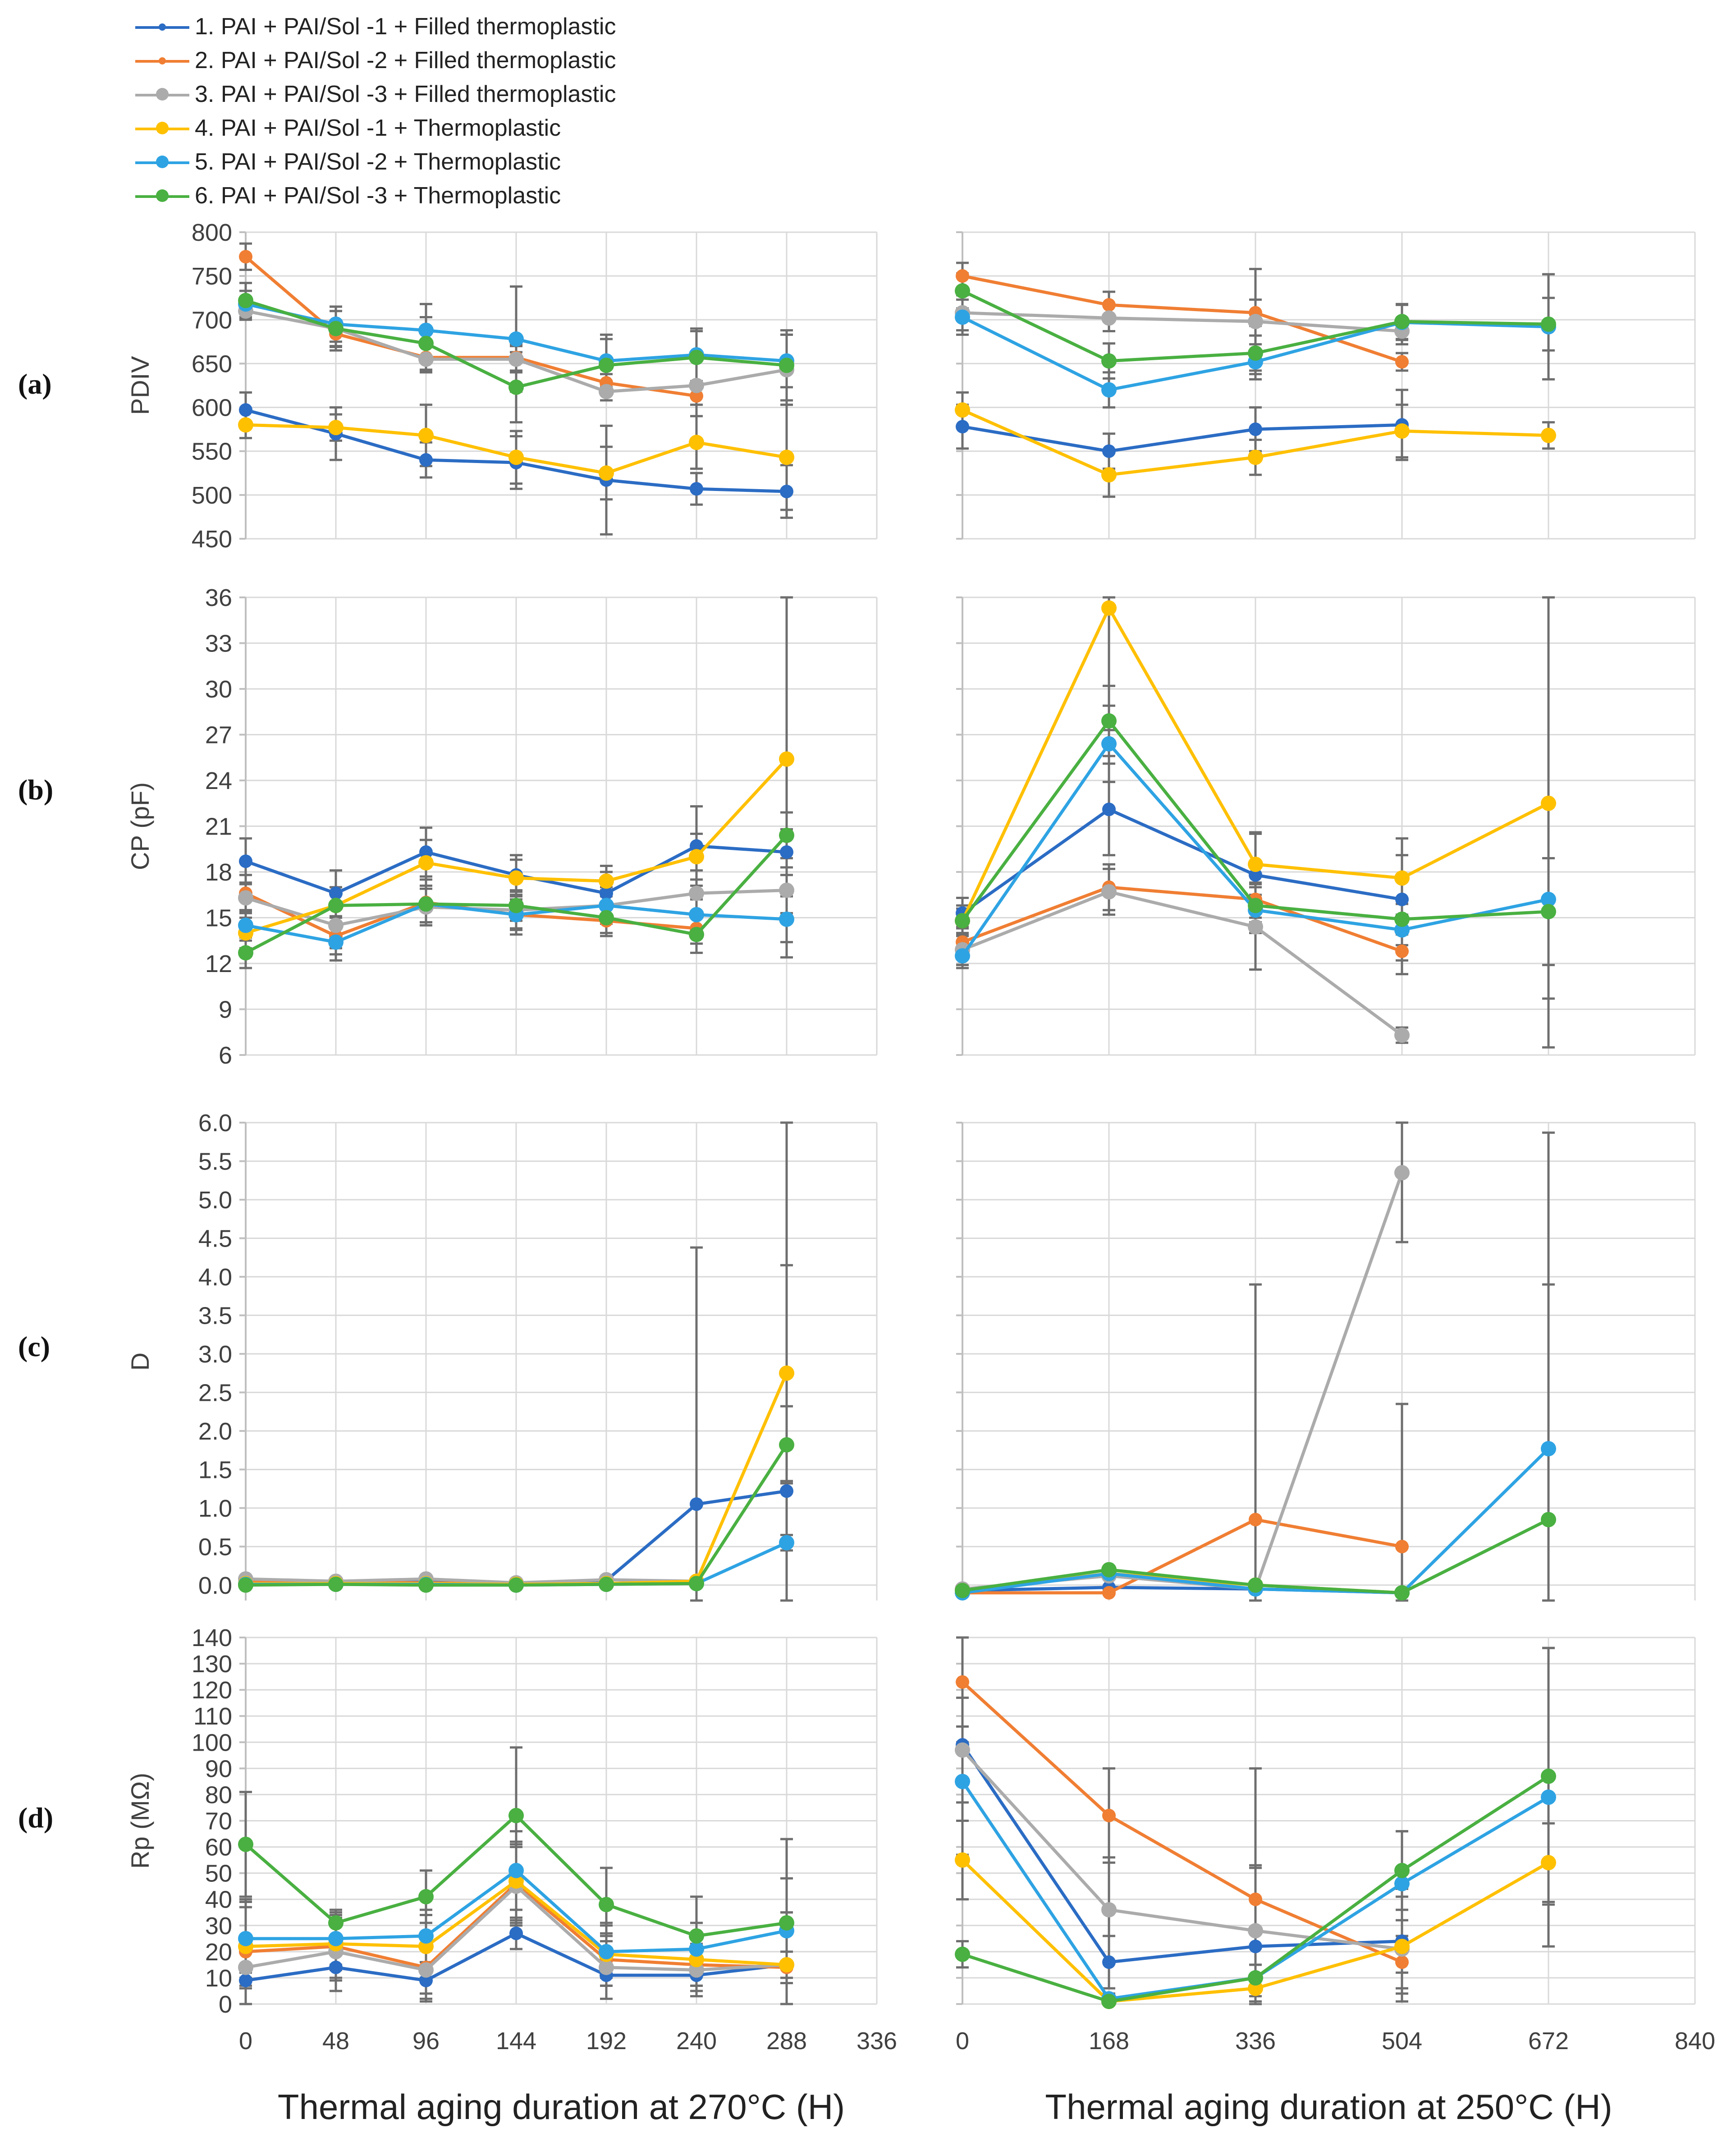 This screenshot has width=1736, height=2142. What do you see at coordinates (697, 846) in the screenshot?
I see `data-point-b-left-s1-p5` at bounding box center [697, 846].